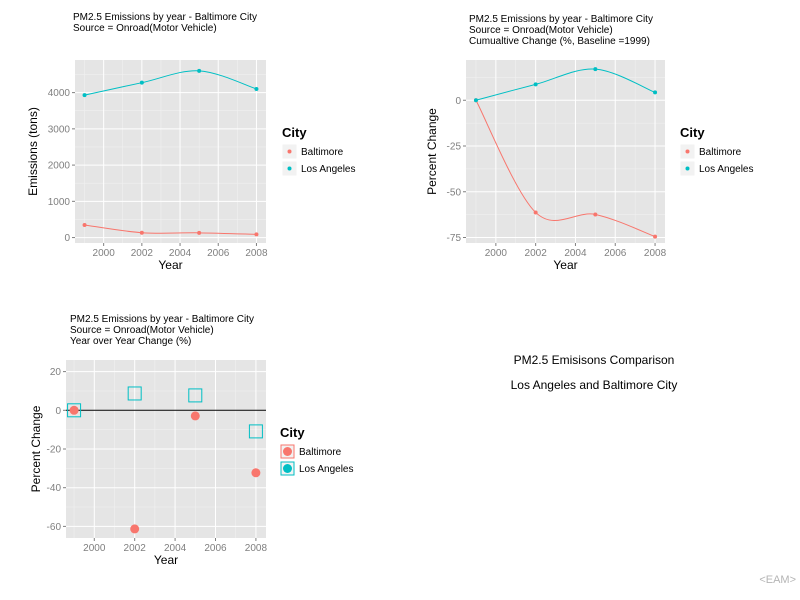 The width and height of the screenshot is (800, 600). What do you see at coordinates (59, 129) in the screenshot?
I see `y-tick-label: 3000` at bounding box center [59, 129].